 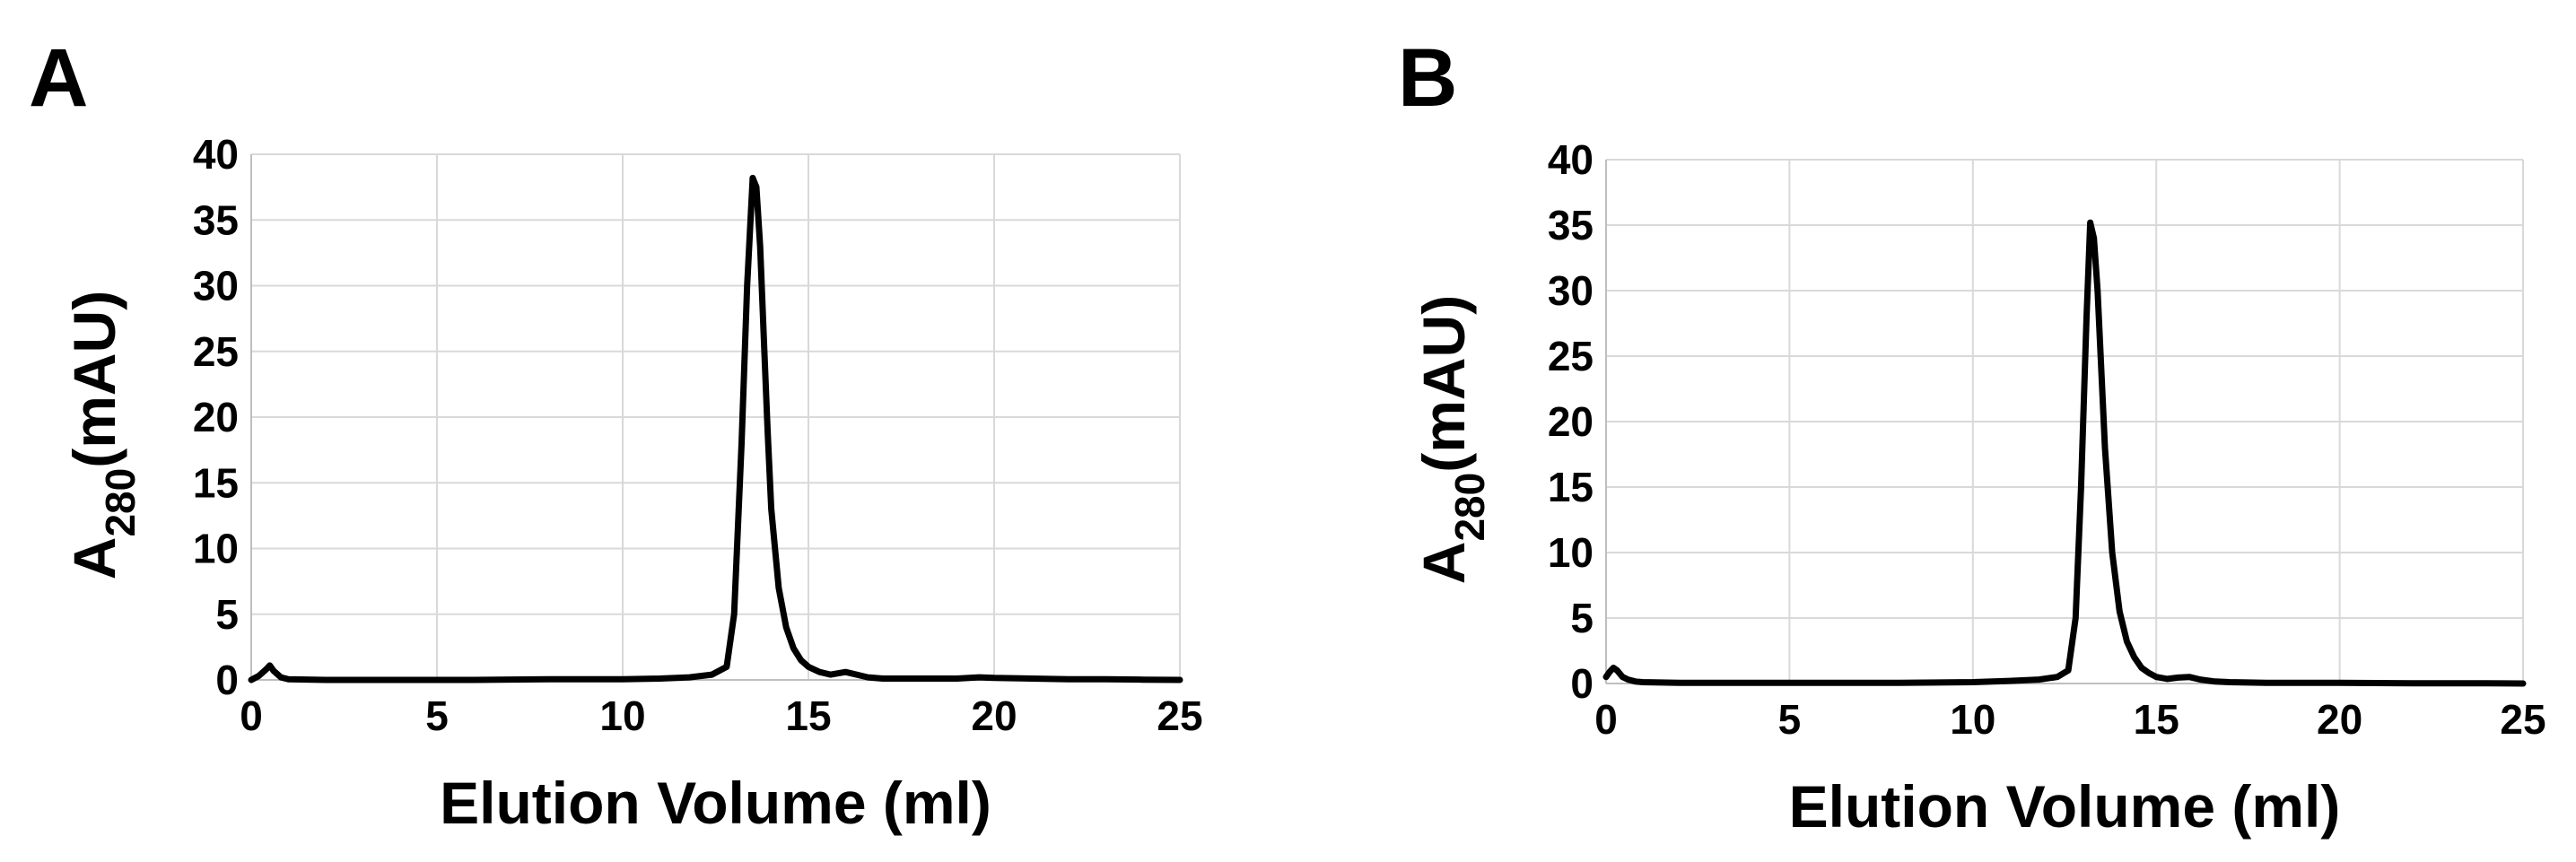 I want to click on panel-b-xtick-10: 10, so click(x=1973, y=719).